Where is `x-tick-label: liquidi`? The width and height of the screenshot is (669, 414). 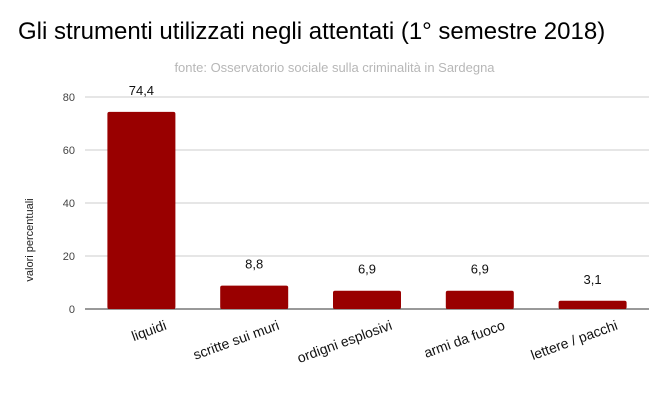
x-tick-label: liquidi is located at coordinates (148, 330).